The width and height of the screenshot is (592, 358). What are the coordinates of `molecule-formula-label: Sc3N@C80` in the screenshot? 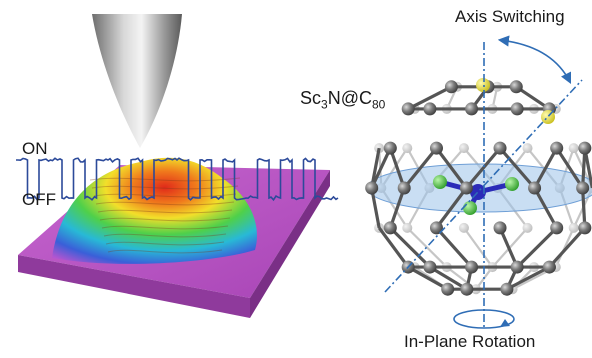 It's located at (343, 100).